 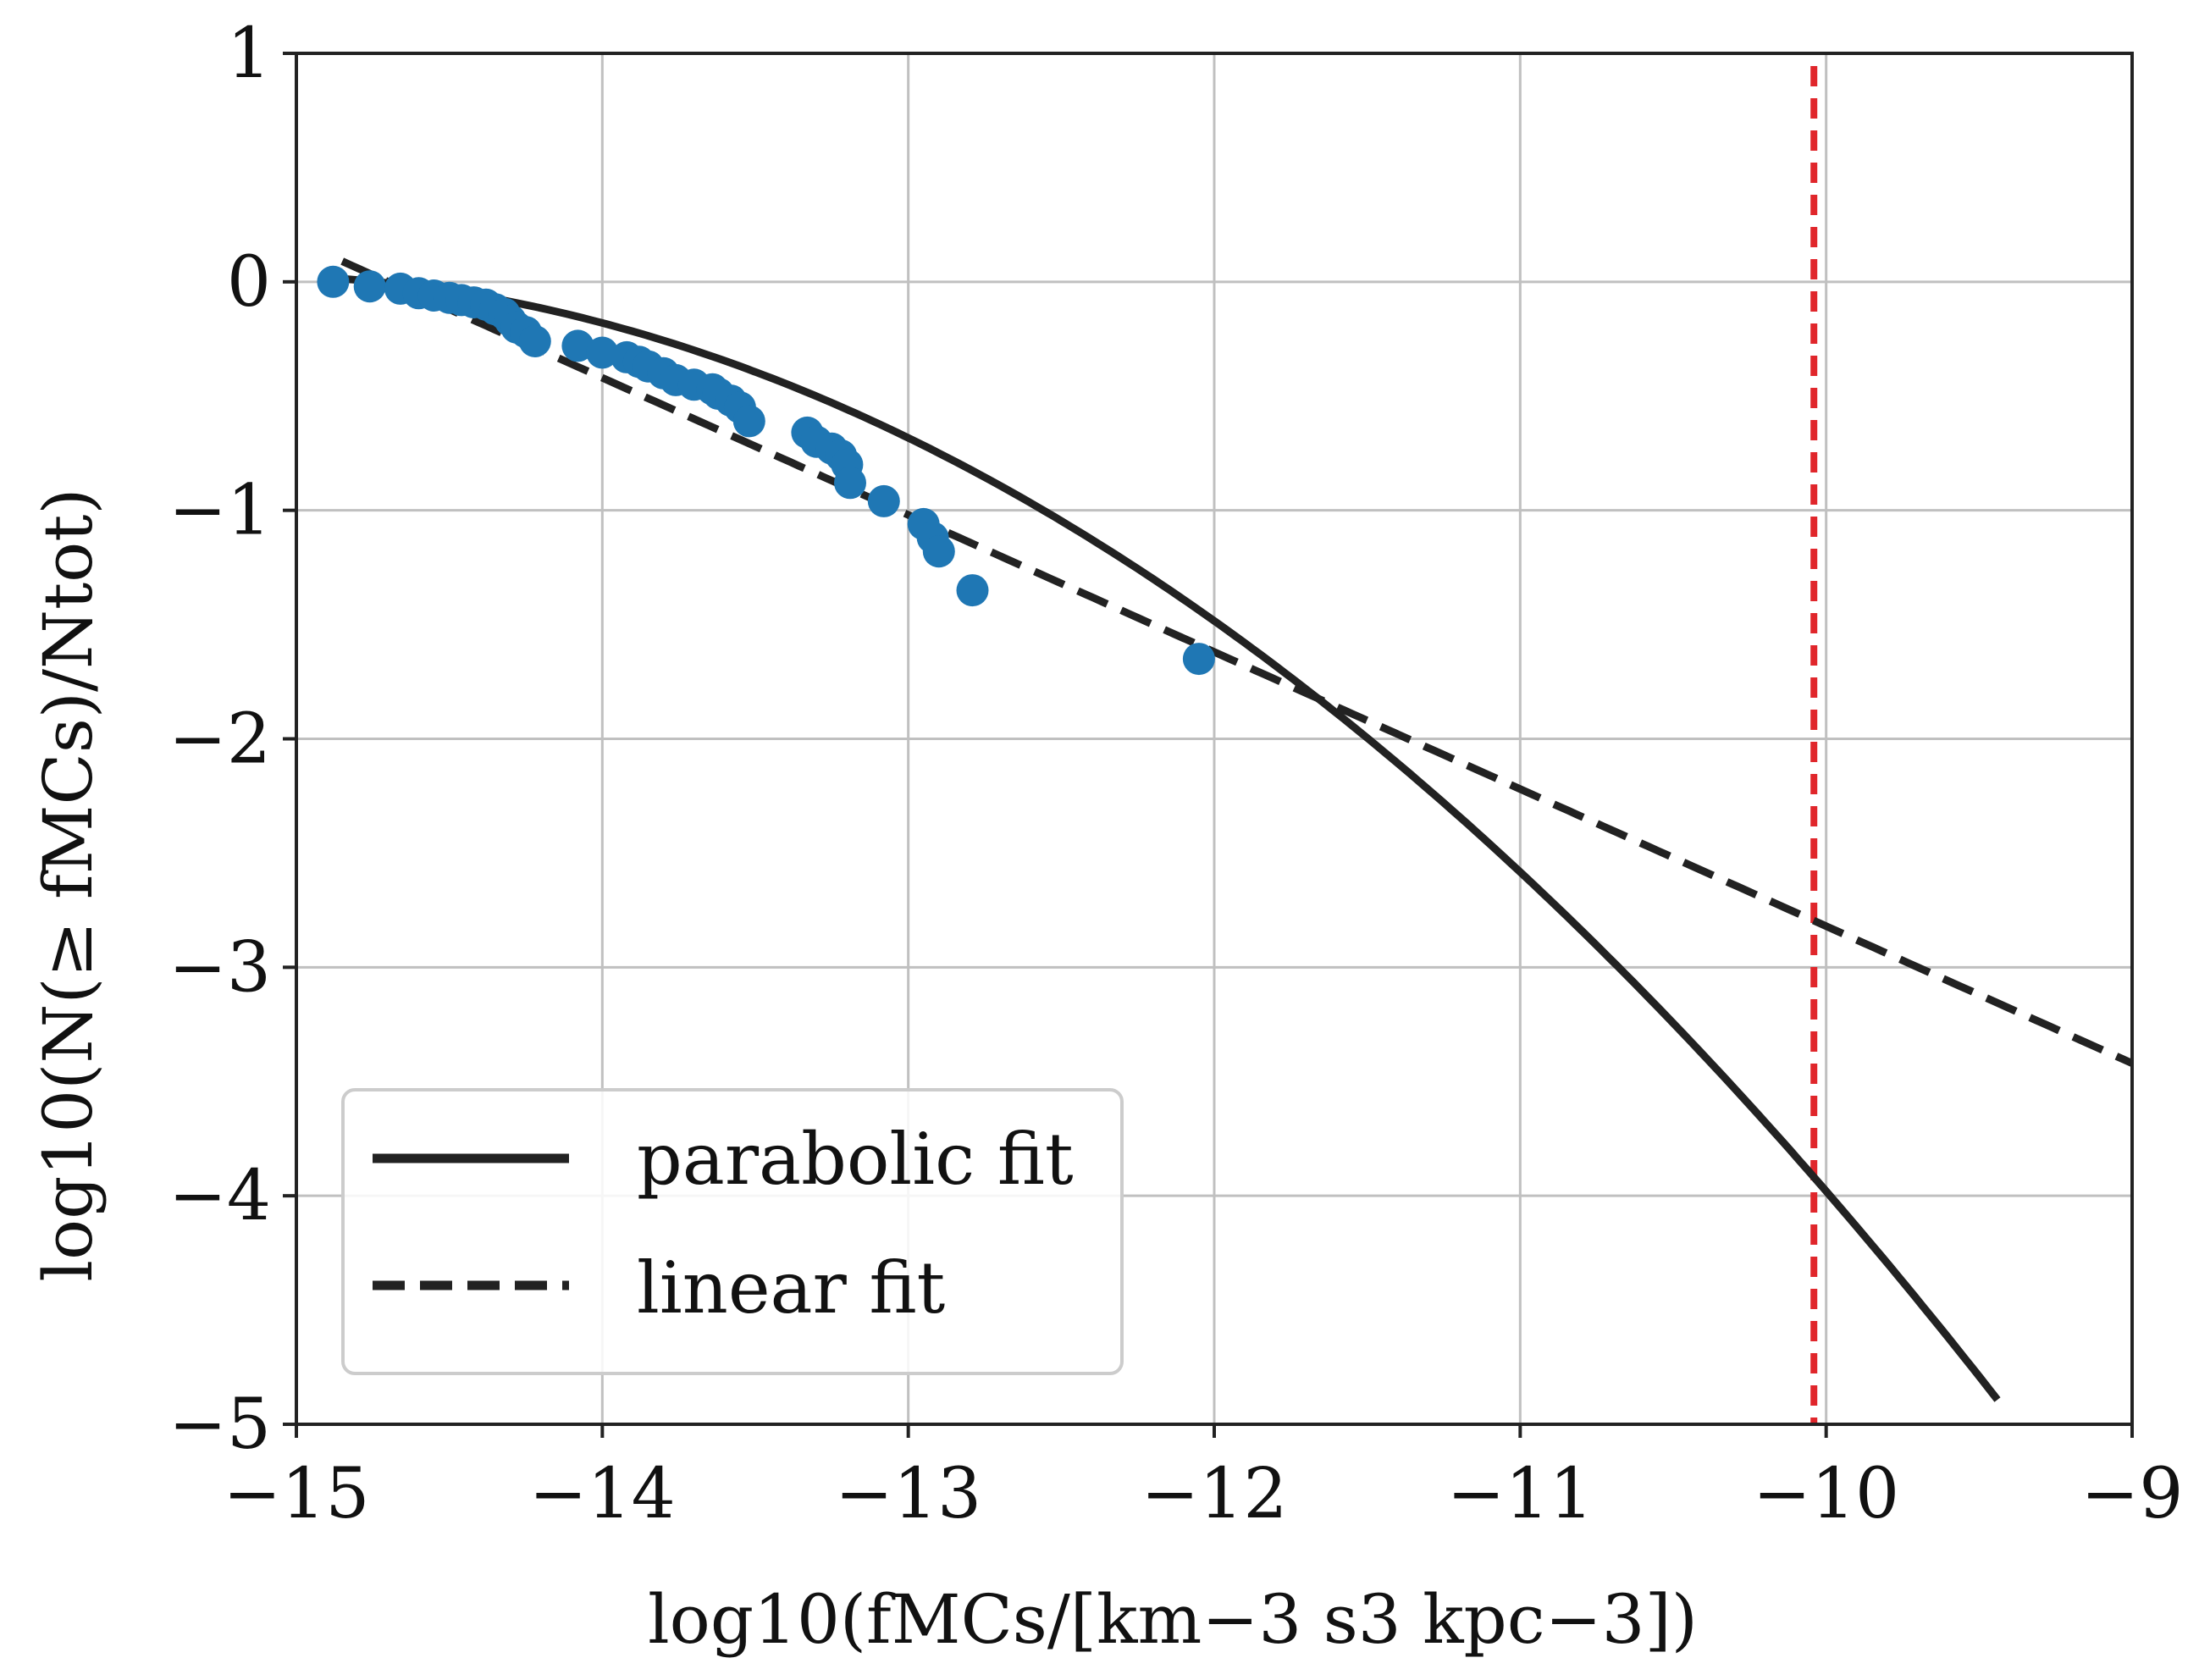 I want to click on legend-label-parabolic: parabolic fit, so click(x=855, y=1159).